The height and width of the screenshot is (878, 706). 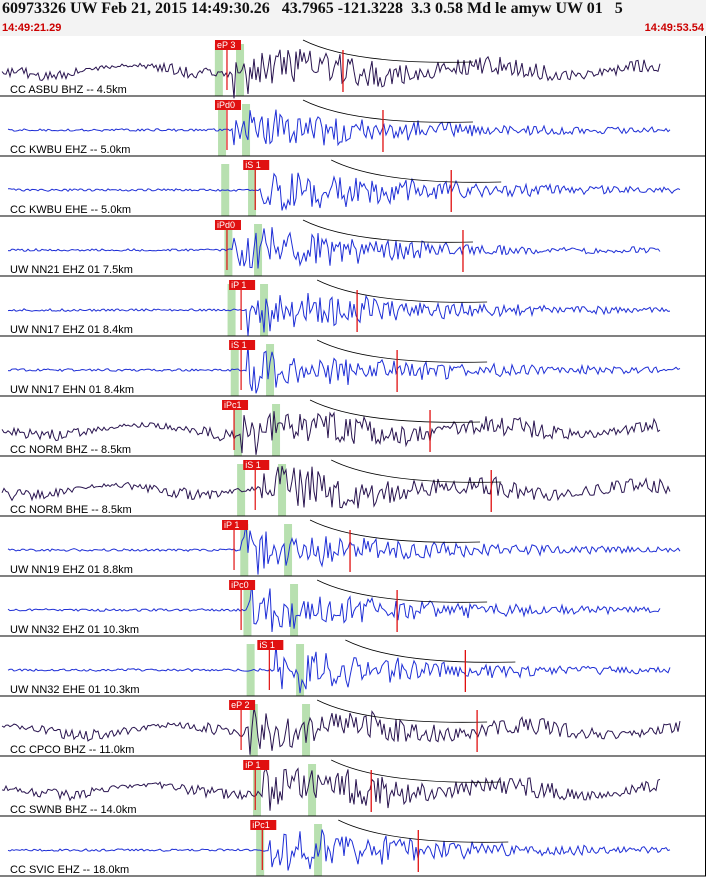 What do you see at coordinates (74, 630) in the screenshot?
I see `station-label: UW NN32 EHZ 01 10.3km` at bounding box center [74, 630].